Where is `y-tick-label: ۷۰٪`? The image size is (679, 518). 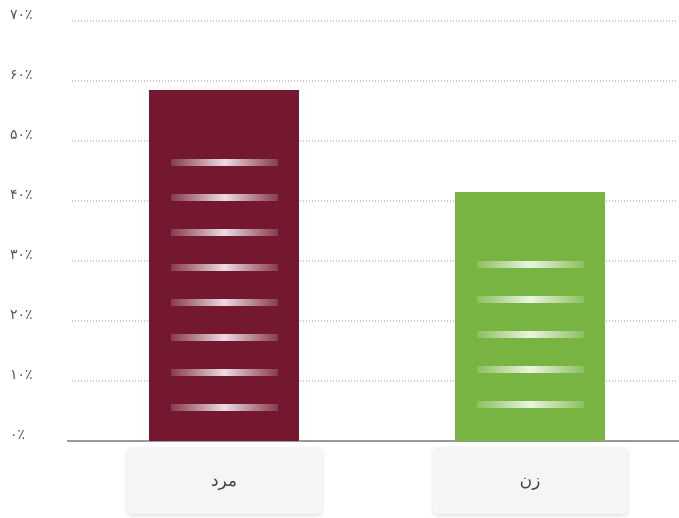
y-tick-label: ۷۰٪ is located at coordinates (21, 15).